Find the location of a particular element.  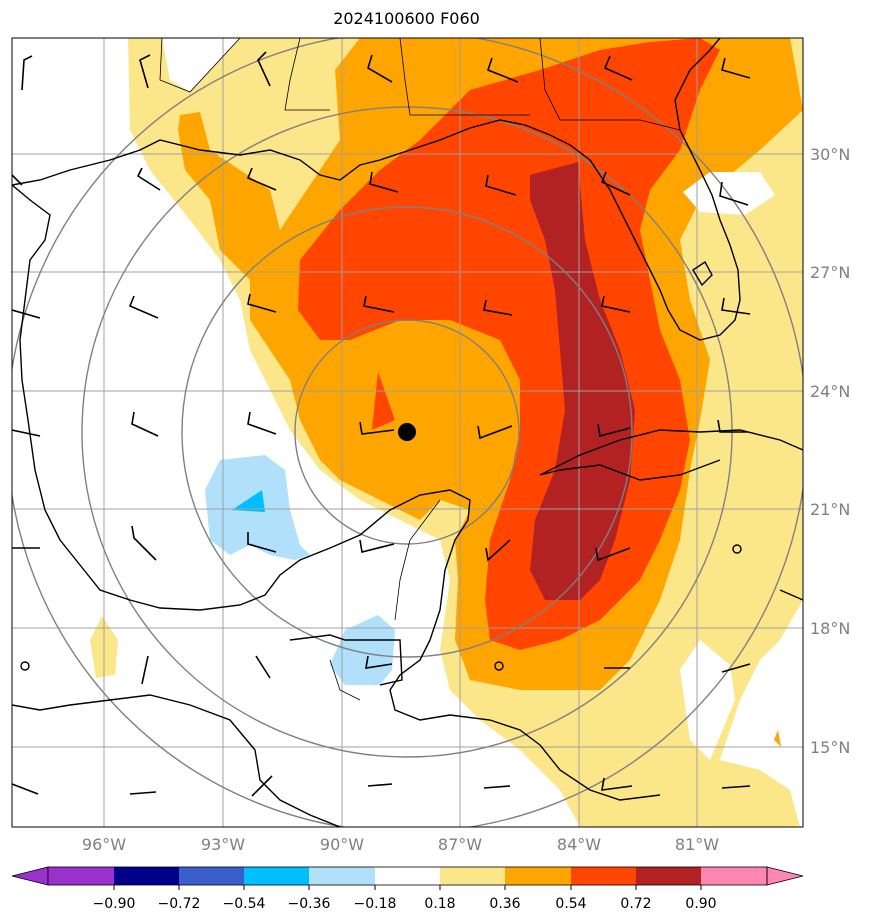

lat-label: 27°N is located at coordinates (830, 272).